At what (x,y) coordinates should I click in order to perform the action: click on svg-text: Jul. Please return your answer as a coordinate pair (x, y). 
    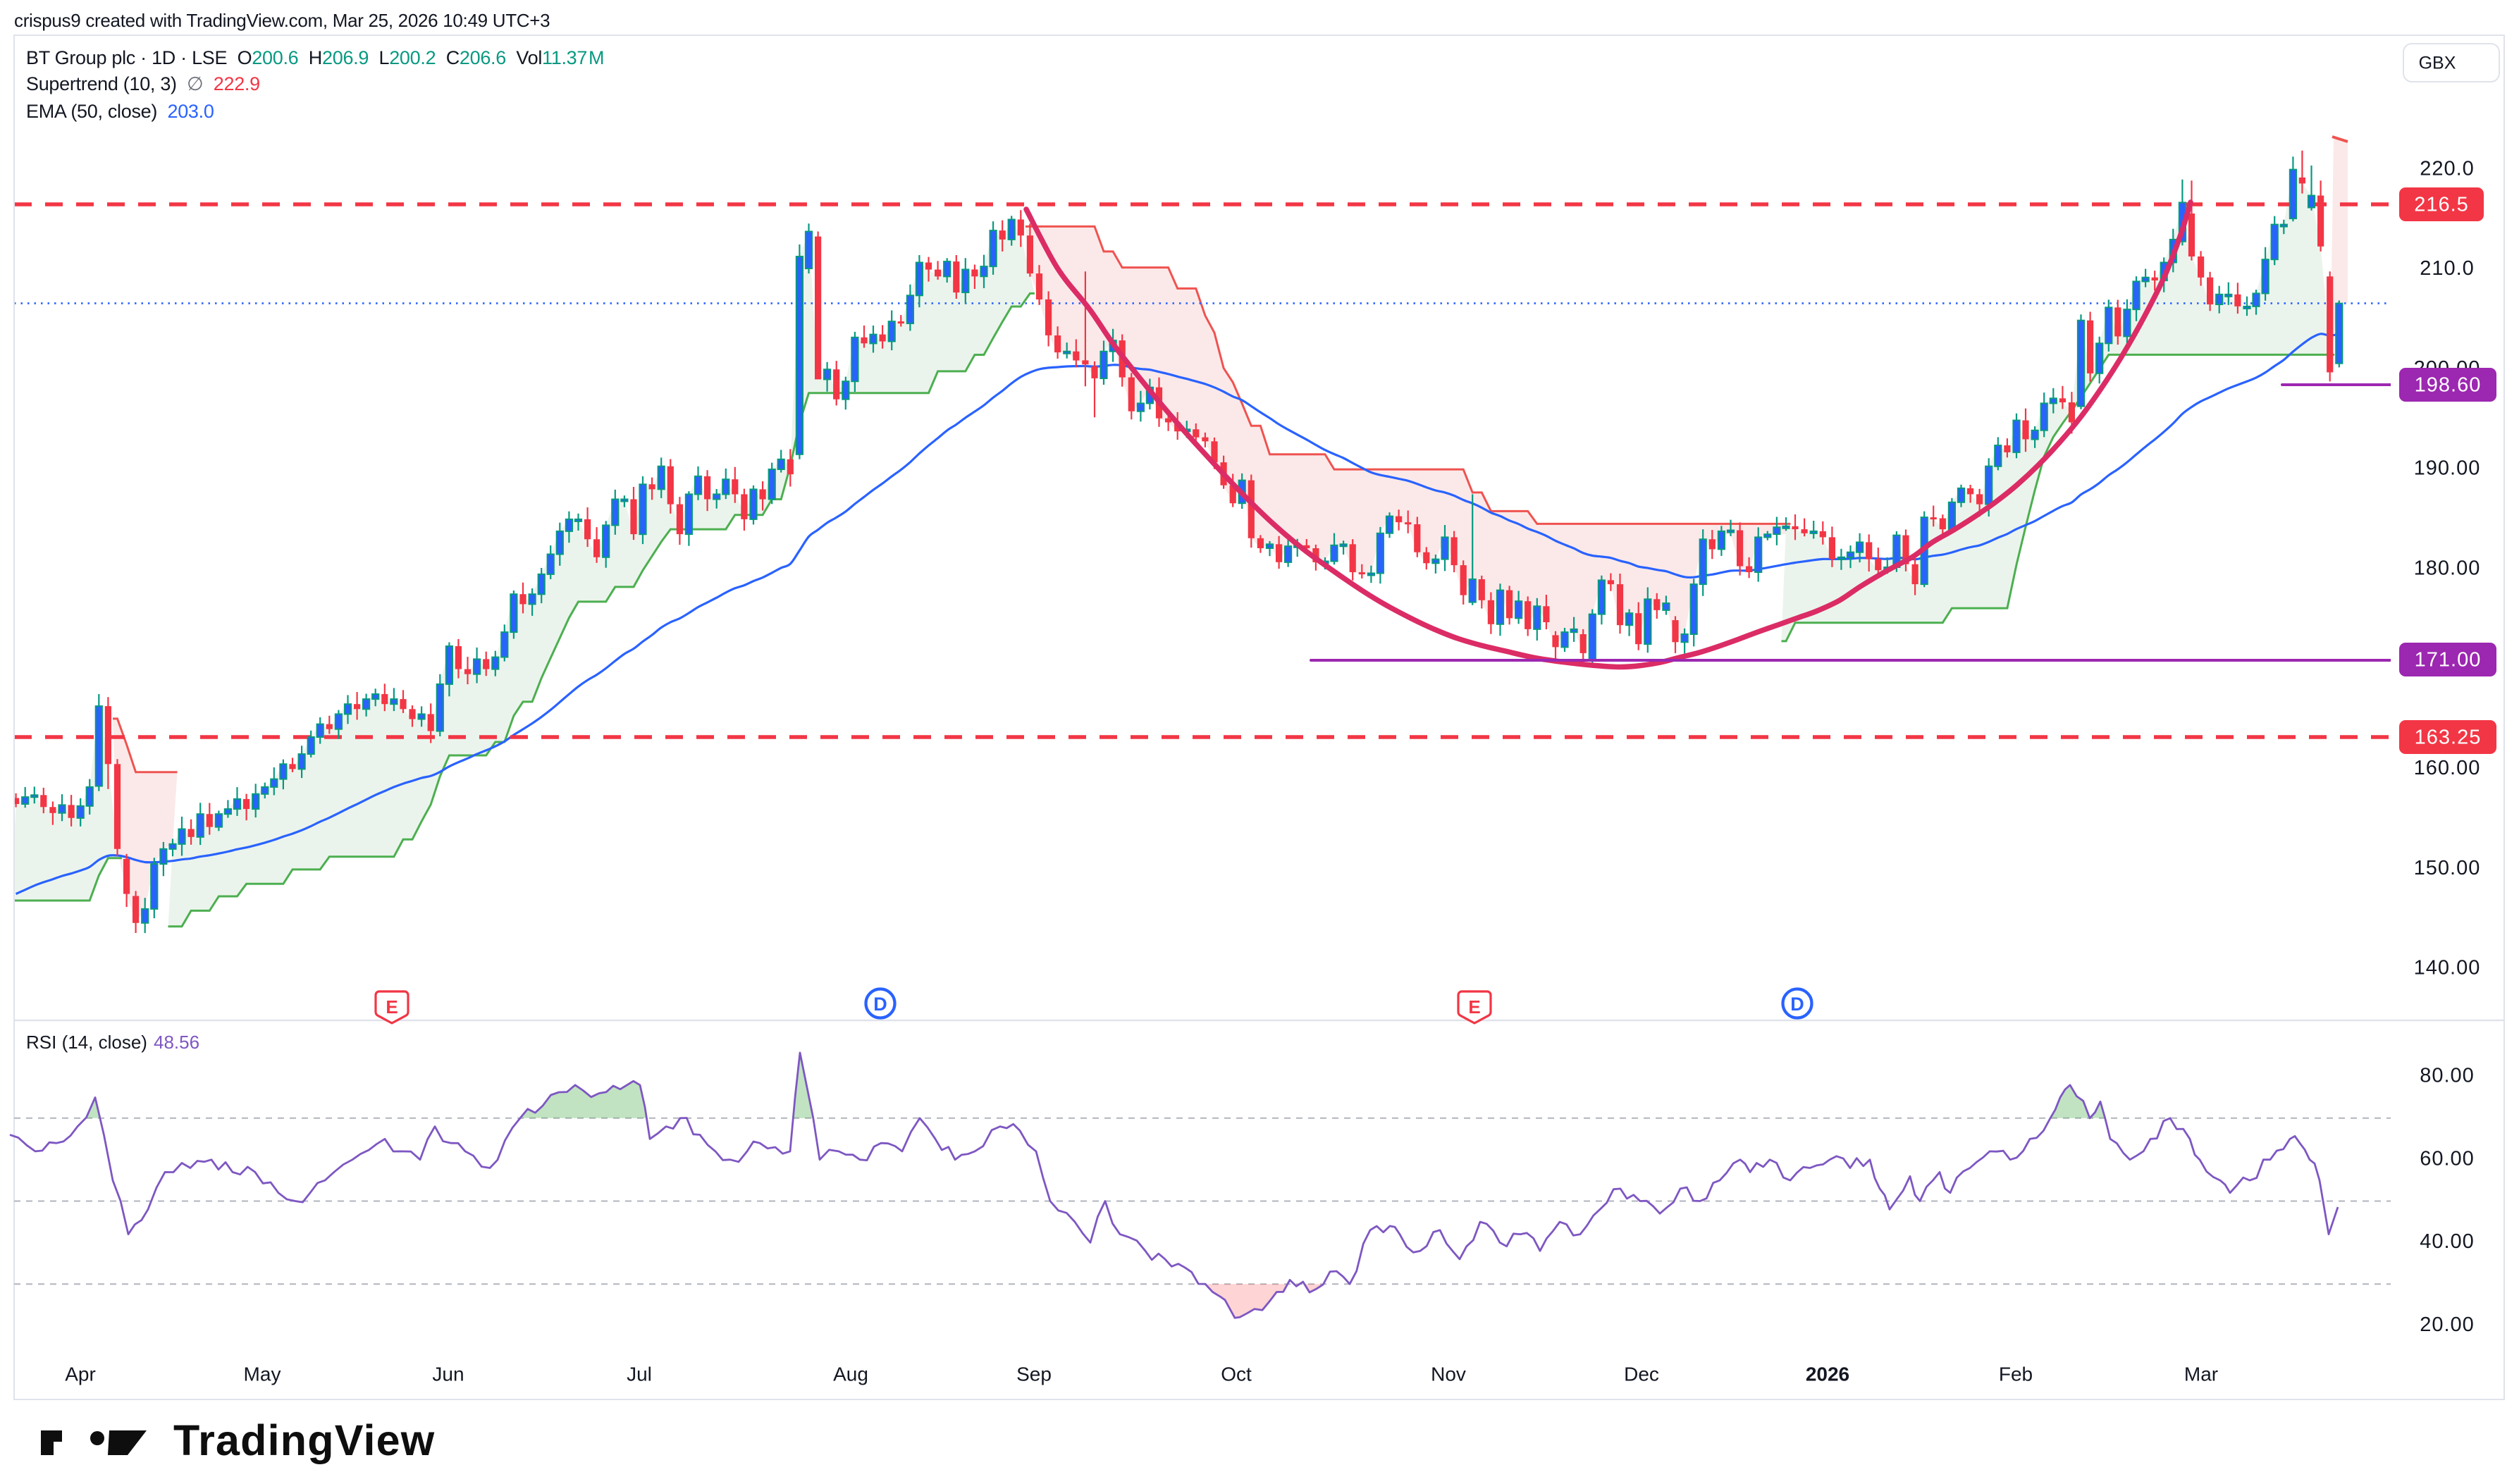
    Looking at the image, I should click on (639, 1374).